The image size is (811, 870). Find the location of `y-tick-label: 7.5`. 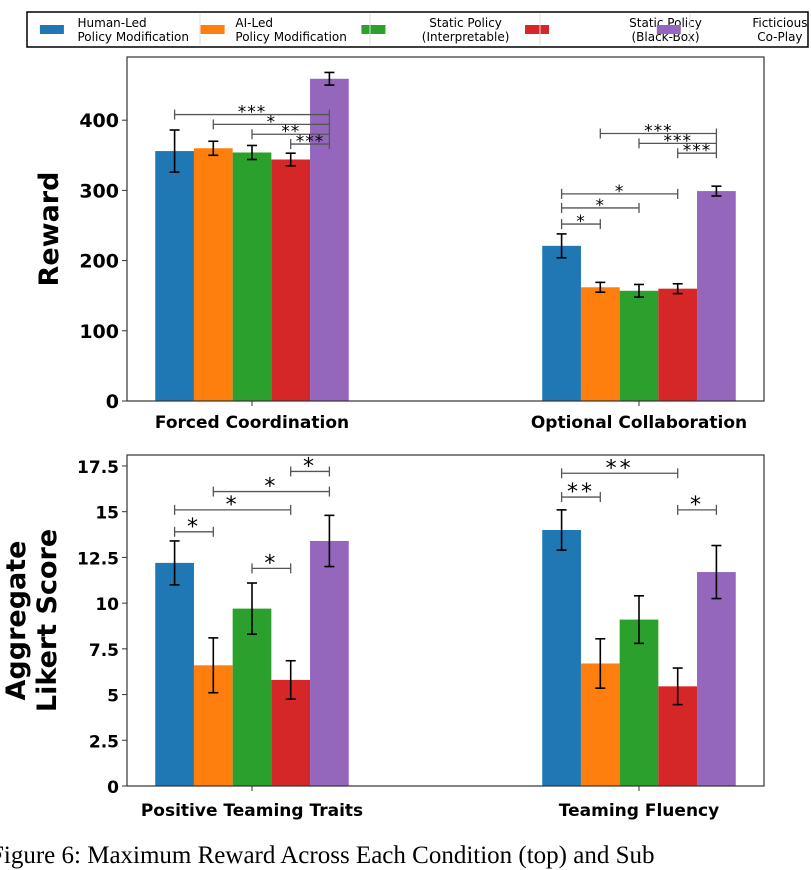

y-tick-label: 7.5 is located at coordinates (104, 651).